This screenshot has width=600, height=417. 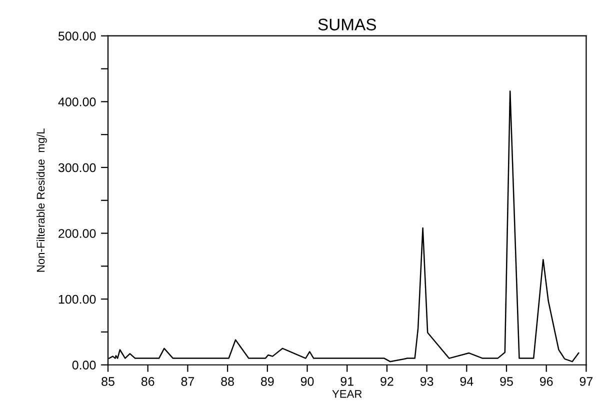 What do you see at coordinates (347, 394) in the screenshot?
I see `x-axis-title: YEAR` at bounding box center [347, 394].